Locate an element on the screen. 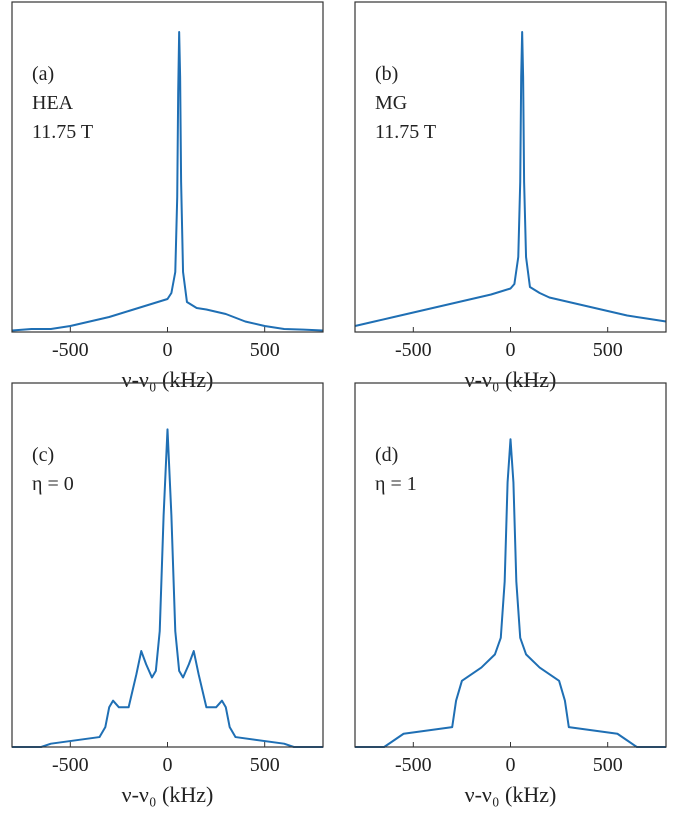 Image resolution: width=681 pixels, height=823 pixels. panel-annotation: HEA is located at coordinates (53, 103).